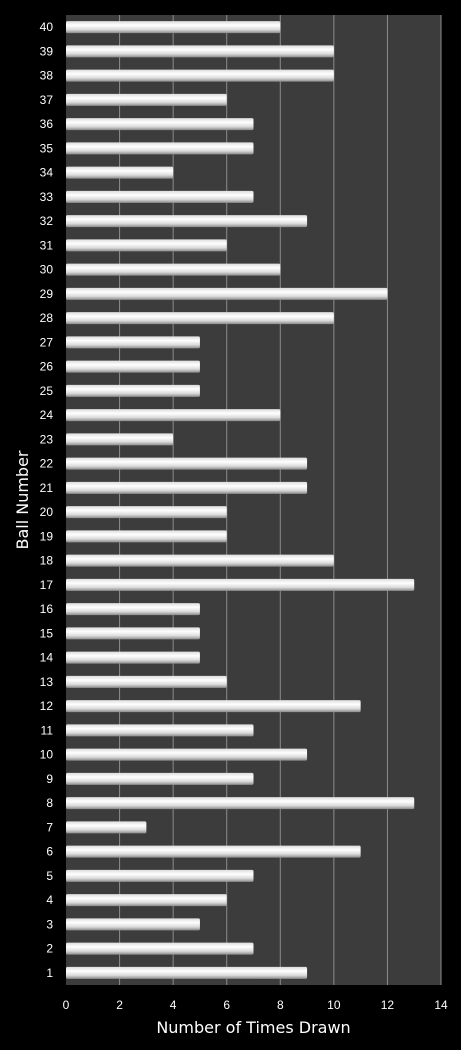 The image size is (461, 1050). I want to click on y-tick-label-2: 2, so click(49, 949).